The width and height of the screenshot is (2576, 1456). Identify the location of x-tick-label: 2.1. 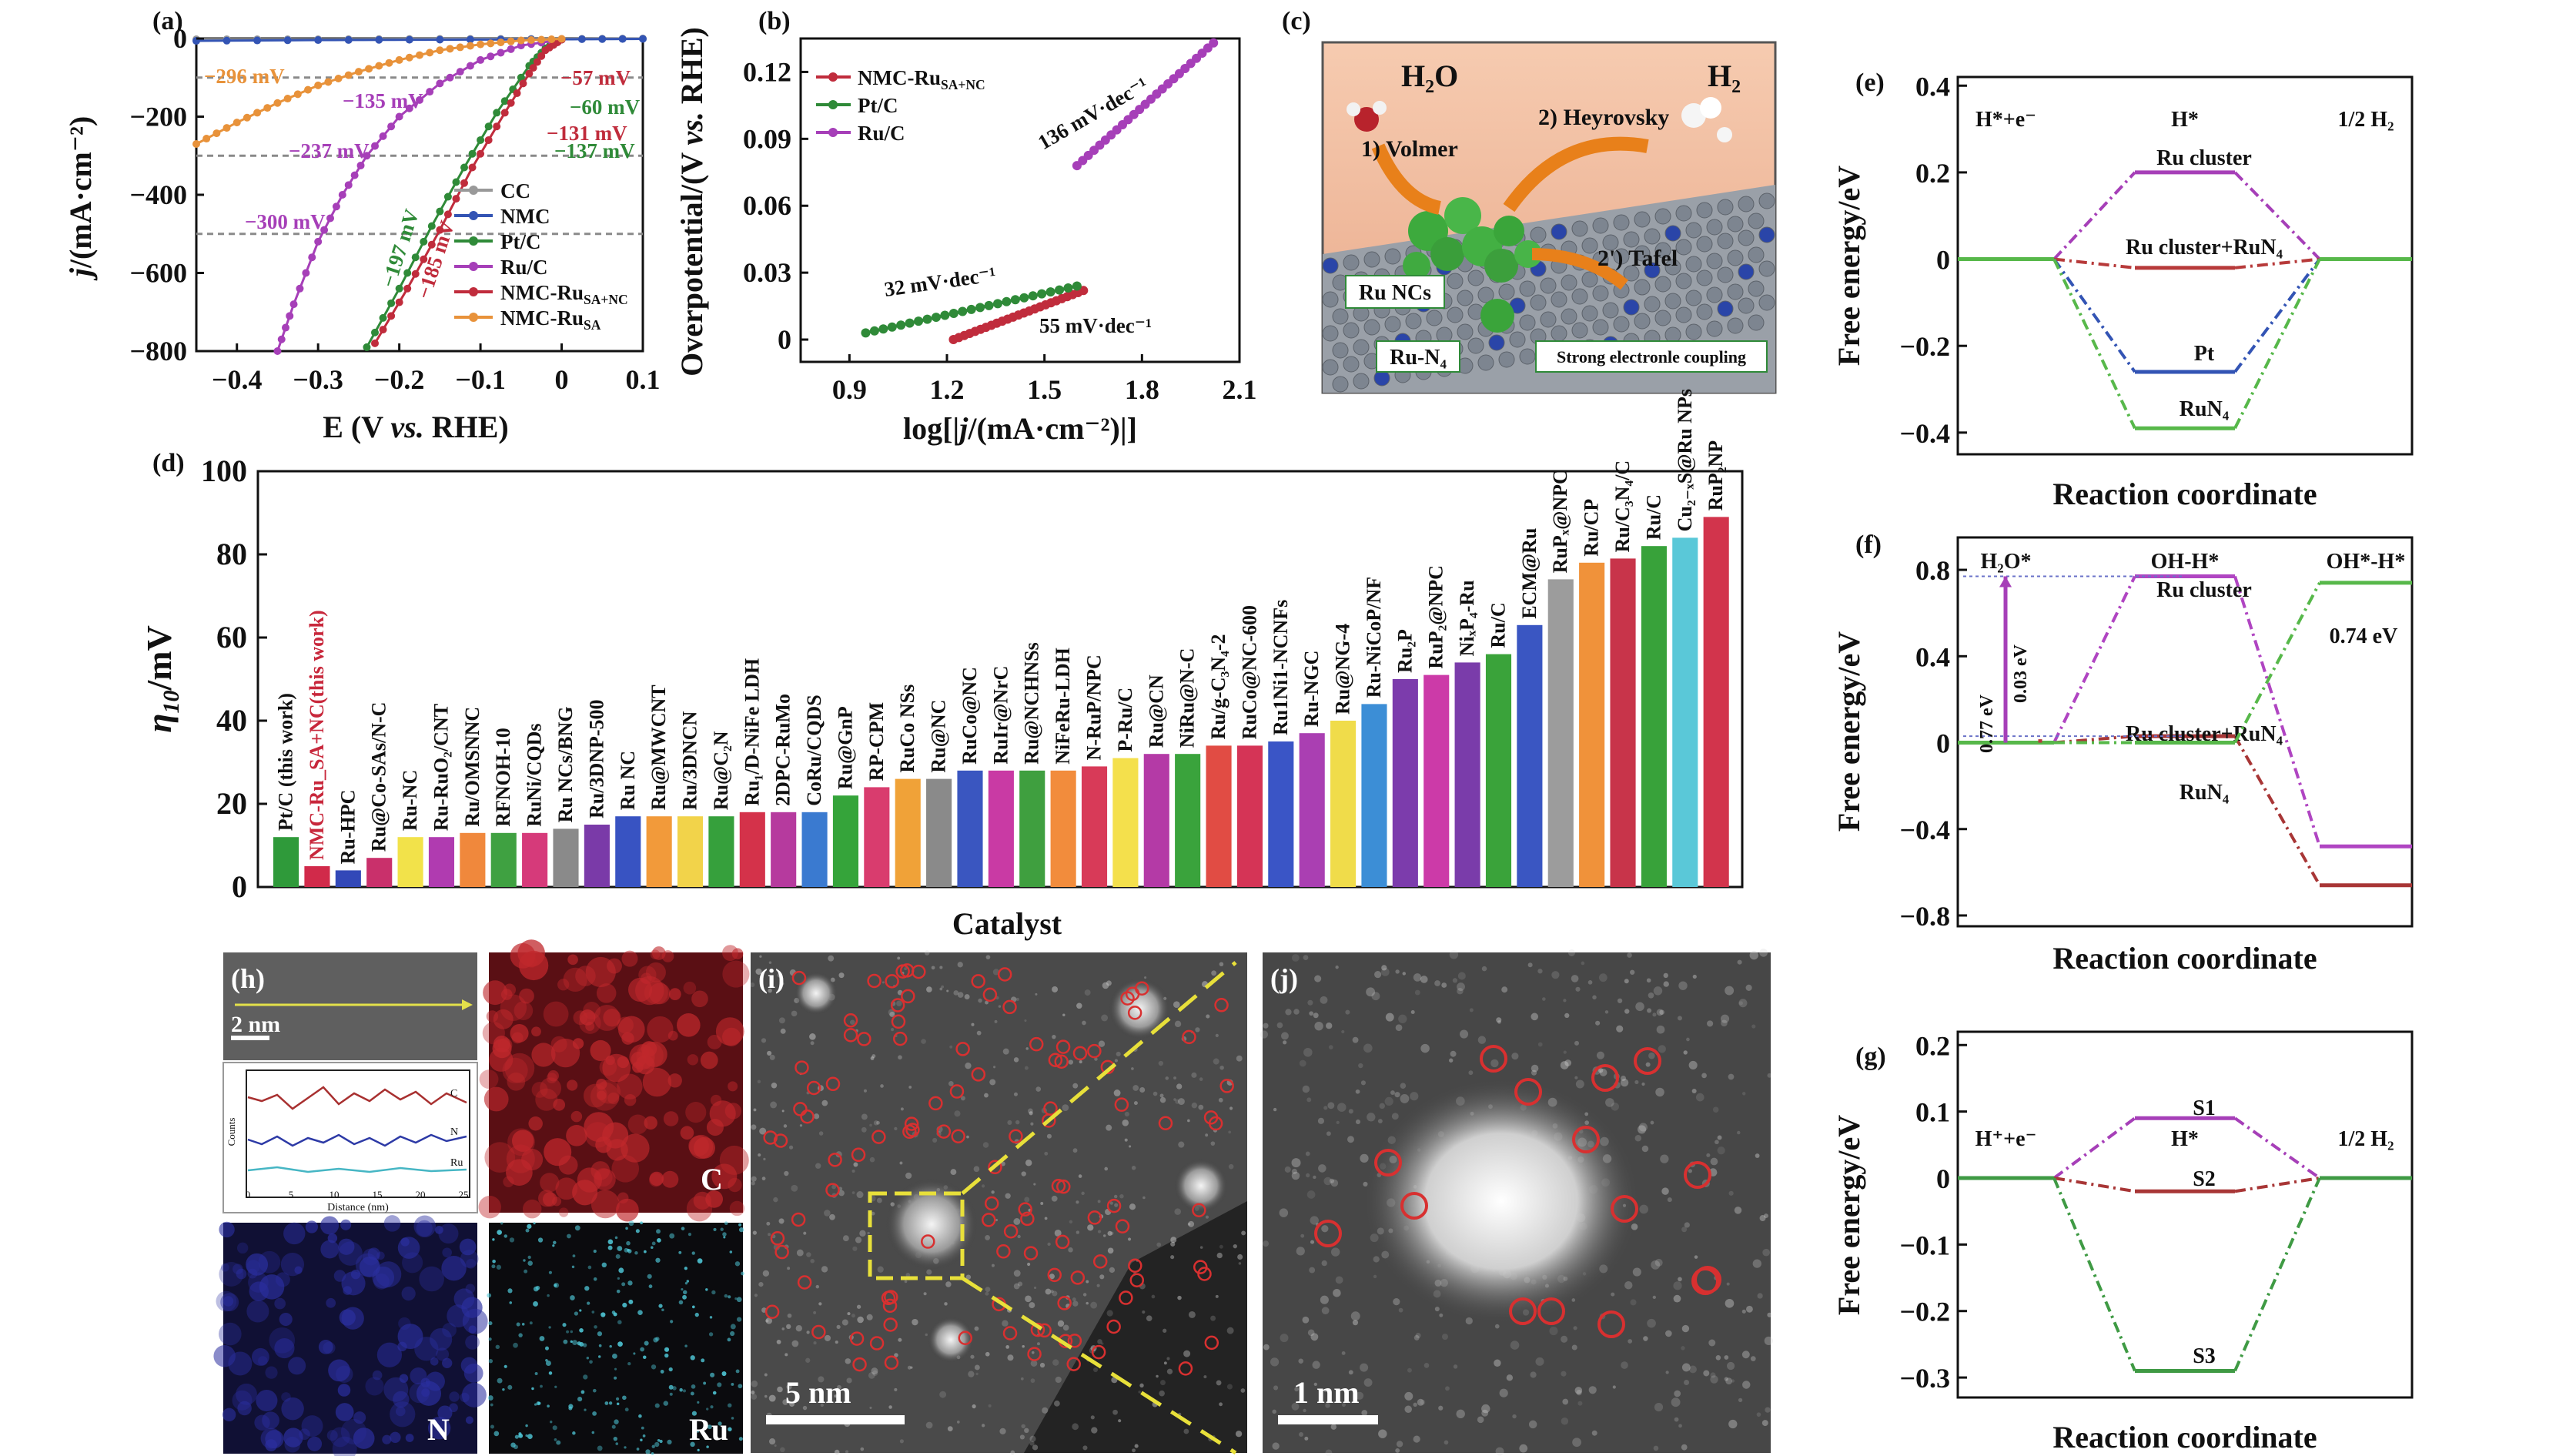
(1240, 390).